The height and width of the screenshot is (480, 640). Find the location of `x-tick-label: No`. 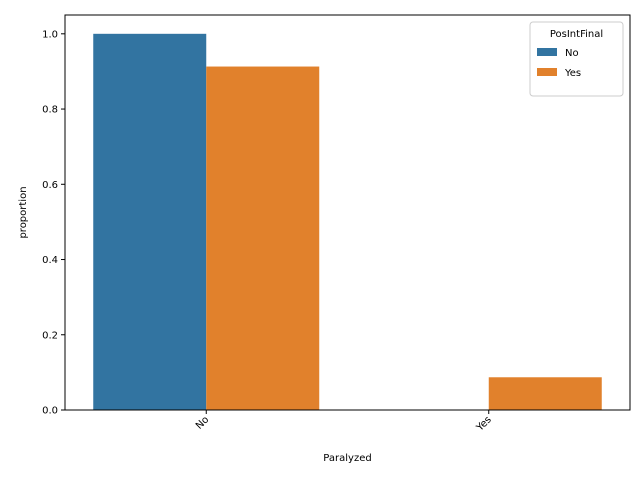

x-tick-label: No is located at coordinates (202, 422).